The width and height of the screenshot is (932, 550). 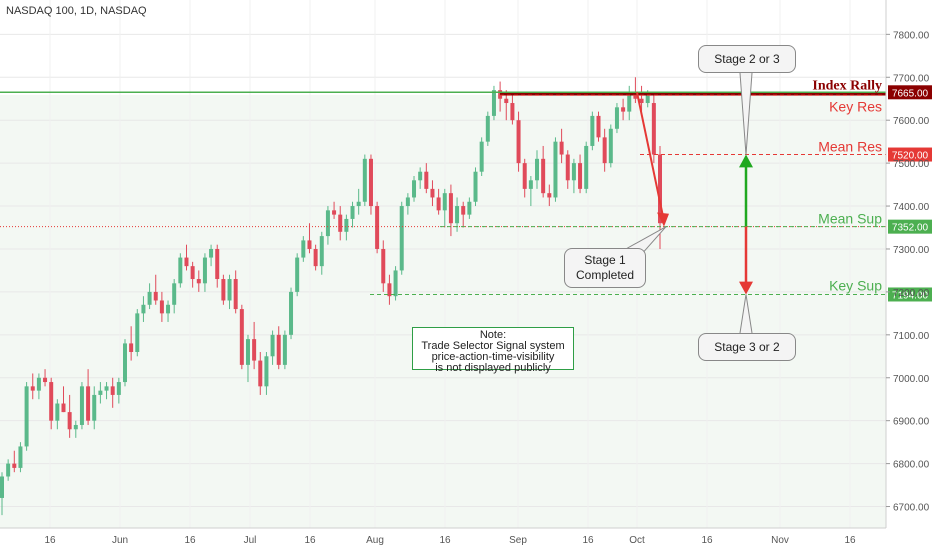 What do you see at coordinates (847, 85) in the screenshot?
I see `level-label: Index Rally` at bounding box center [847, 85].